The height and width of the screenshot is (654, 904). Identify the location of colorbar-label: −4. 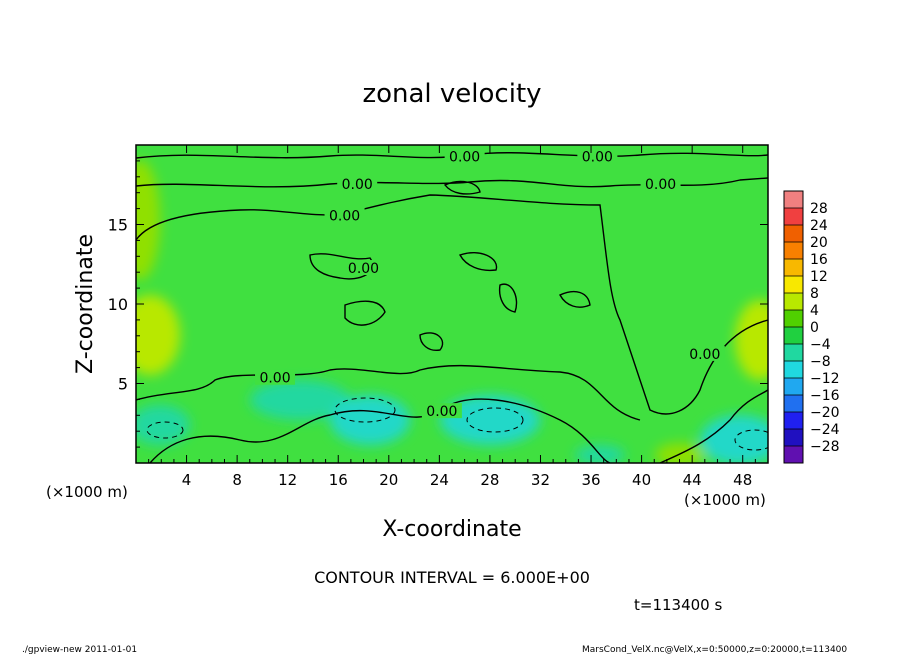
(820, 345).